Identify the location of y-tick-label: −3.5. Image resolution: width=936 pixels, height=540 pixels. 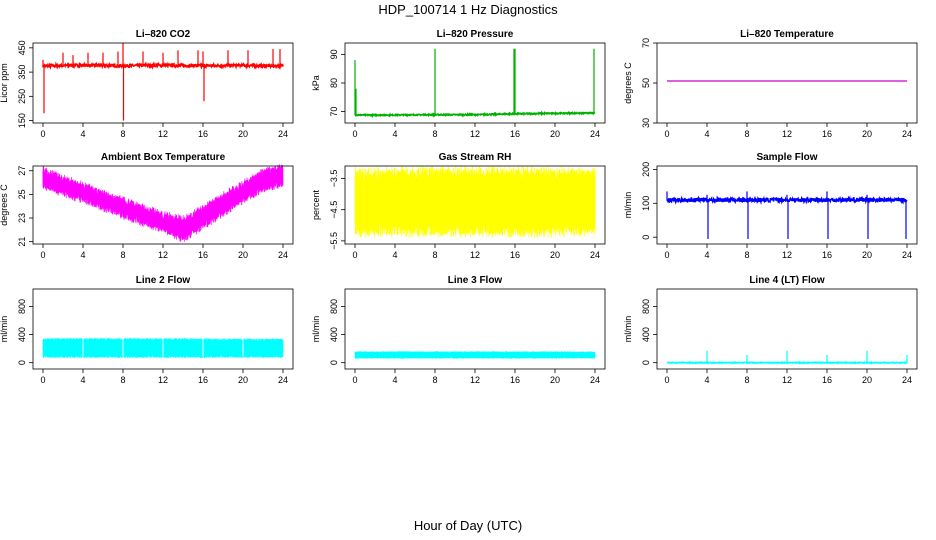
(334, 179).